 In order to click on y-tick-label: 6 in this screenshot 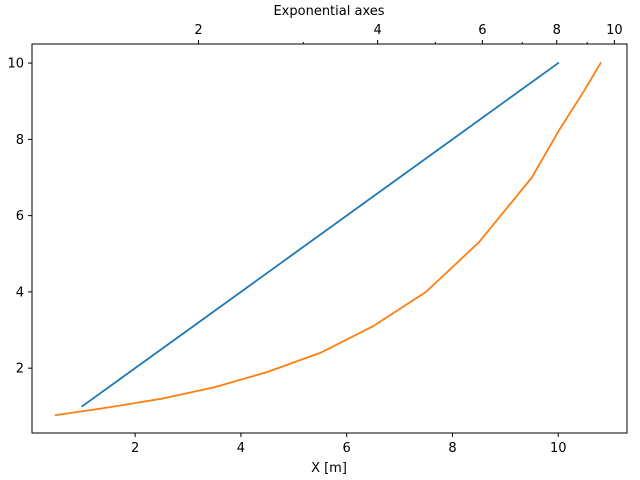, I will do `click(20, 216)`.